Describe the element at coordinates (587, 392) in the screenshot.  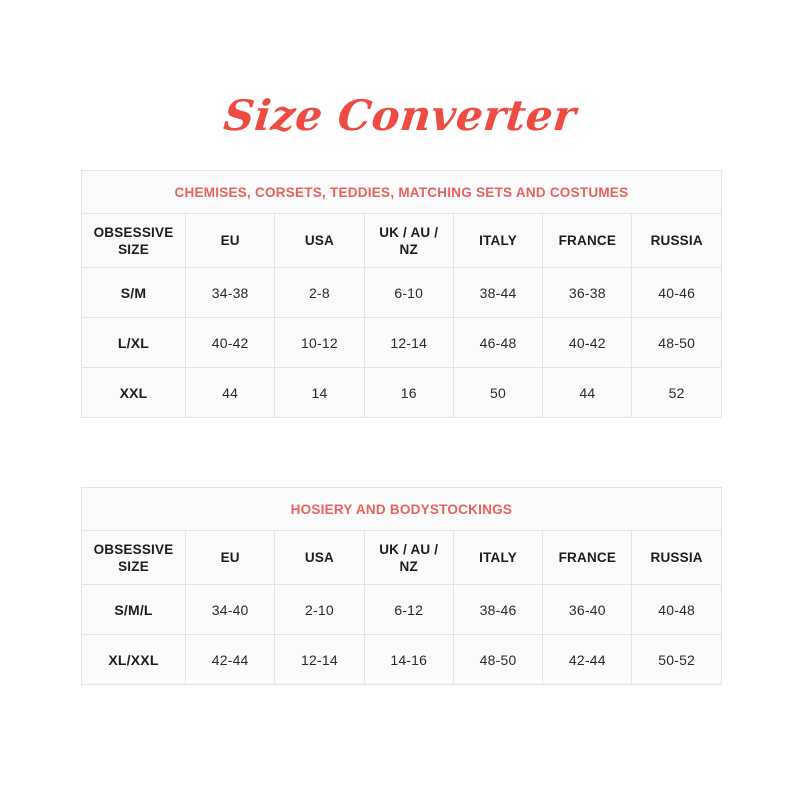
I see `cell-france: 44` at that location.